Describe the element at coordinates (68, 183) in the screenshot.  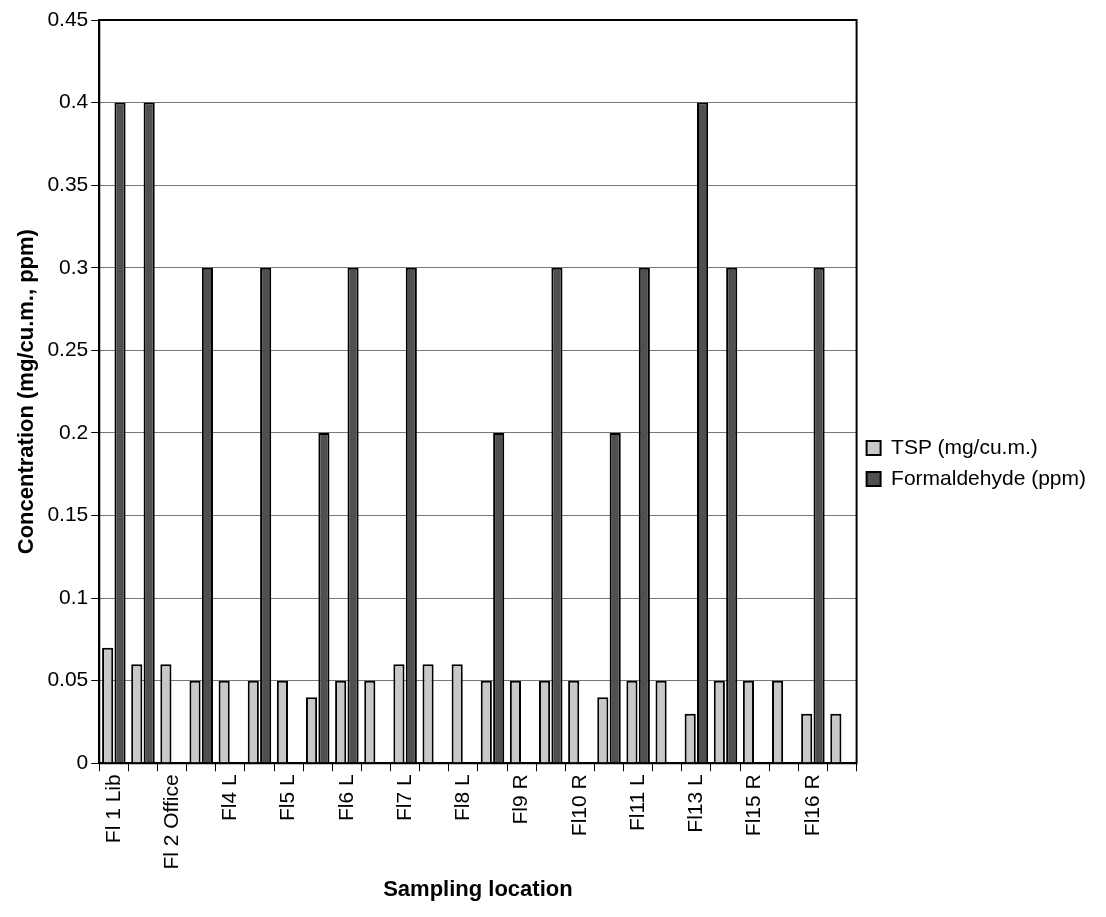
I see `y-tick-label: 0.35` at that location.